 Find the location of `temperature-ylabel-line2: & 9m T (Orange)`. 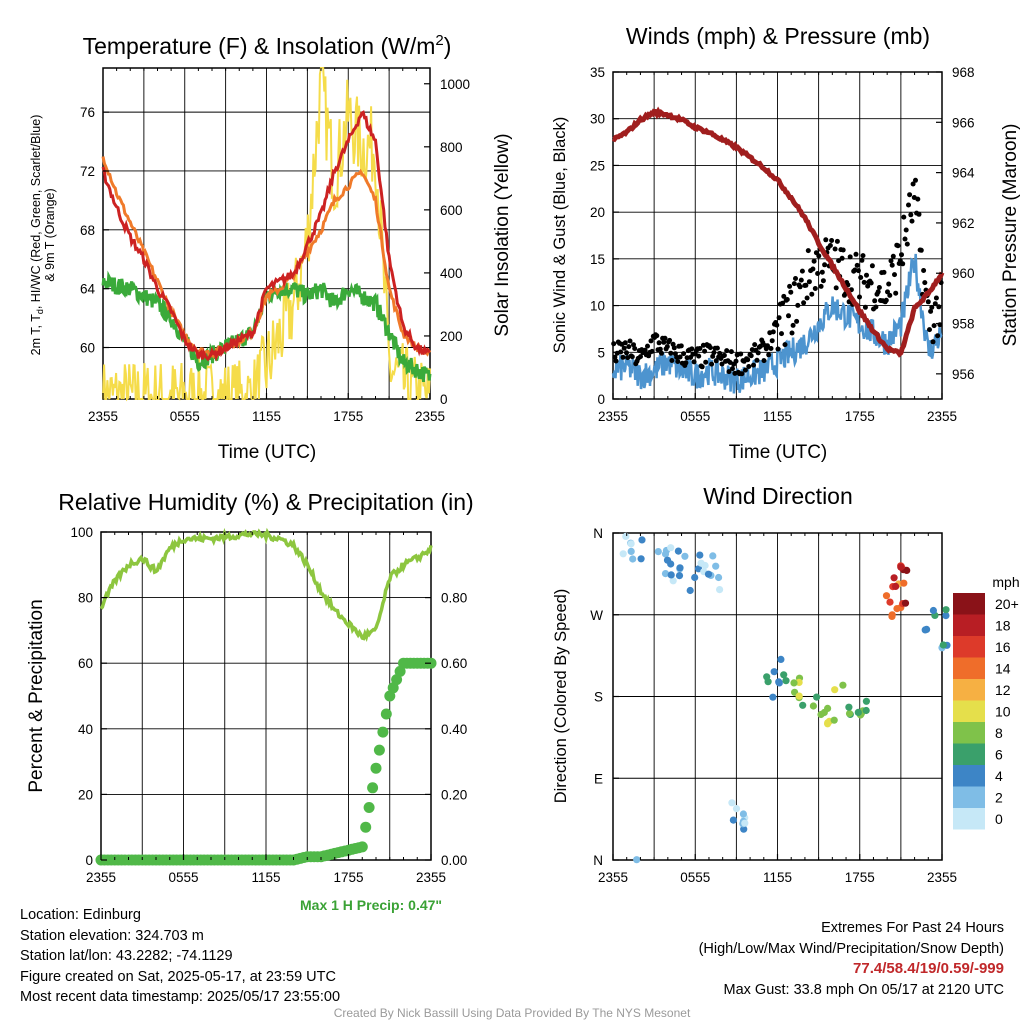

temperature-ylabel-line2: & 9m T (Orange) is located at coordinates (50, 234).